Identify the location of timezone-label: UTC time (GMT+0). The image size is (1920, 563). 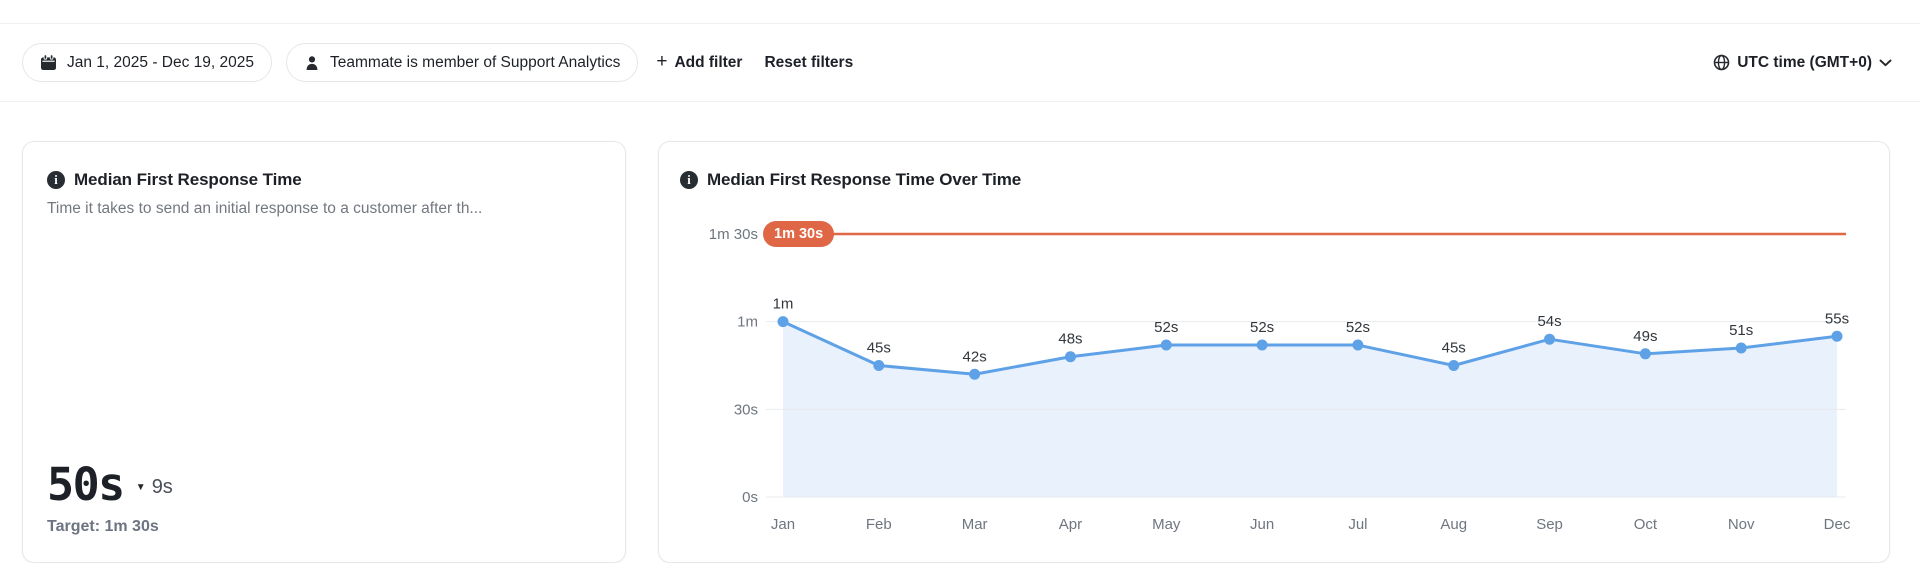
(1804, 62).